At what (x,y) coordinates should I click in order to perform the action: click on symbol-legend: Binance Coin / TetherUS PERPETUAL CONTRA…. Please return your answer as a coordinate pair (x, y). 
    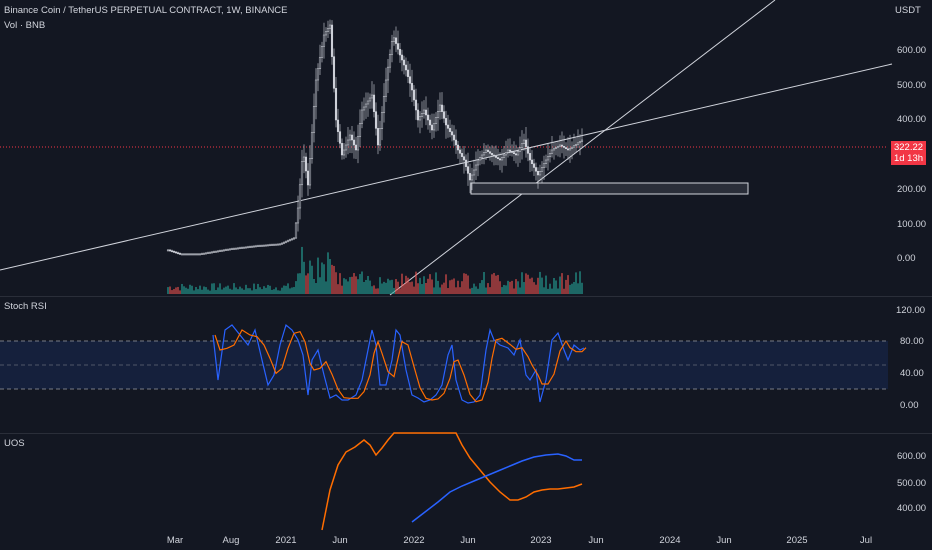
    Looking at the image, I should click on (146, 10).